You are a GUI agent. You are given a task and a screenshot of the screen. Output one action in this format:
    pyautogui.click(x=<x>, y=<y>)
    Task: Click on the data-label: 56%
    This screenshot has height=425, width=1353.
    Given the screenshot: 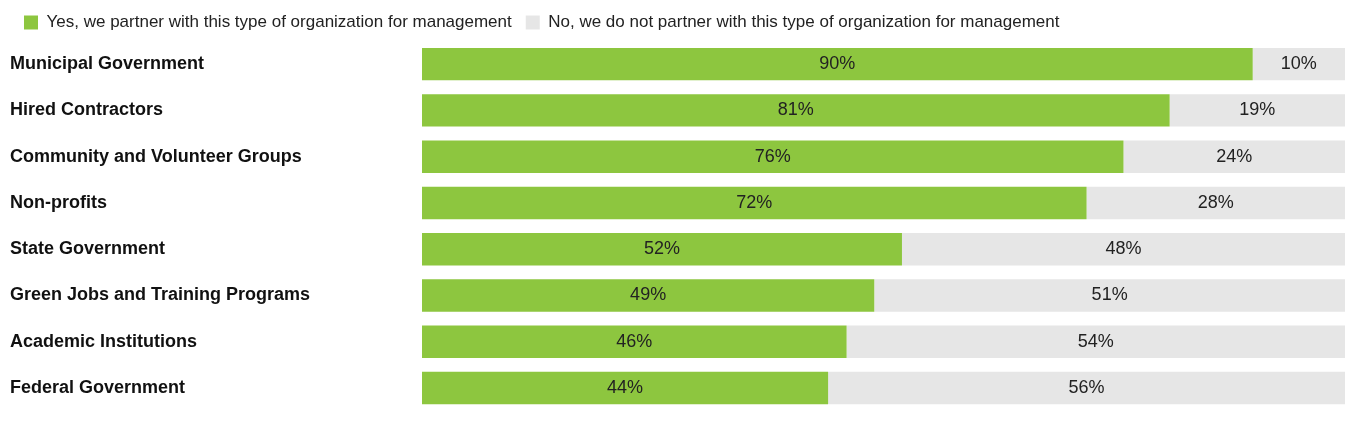 What is the action you would take?
    pyautogui.click(x=1086, y=387)
    